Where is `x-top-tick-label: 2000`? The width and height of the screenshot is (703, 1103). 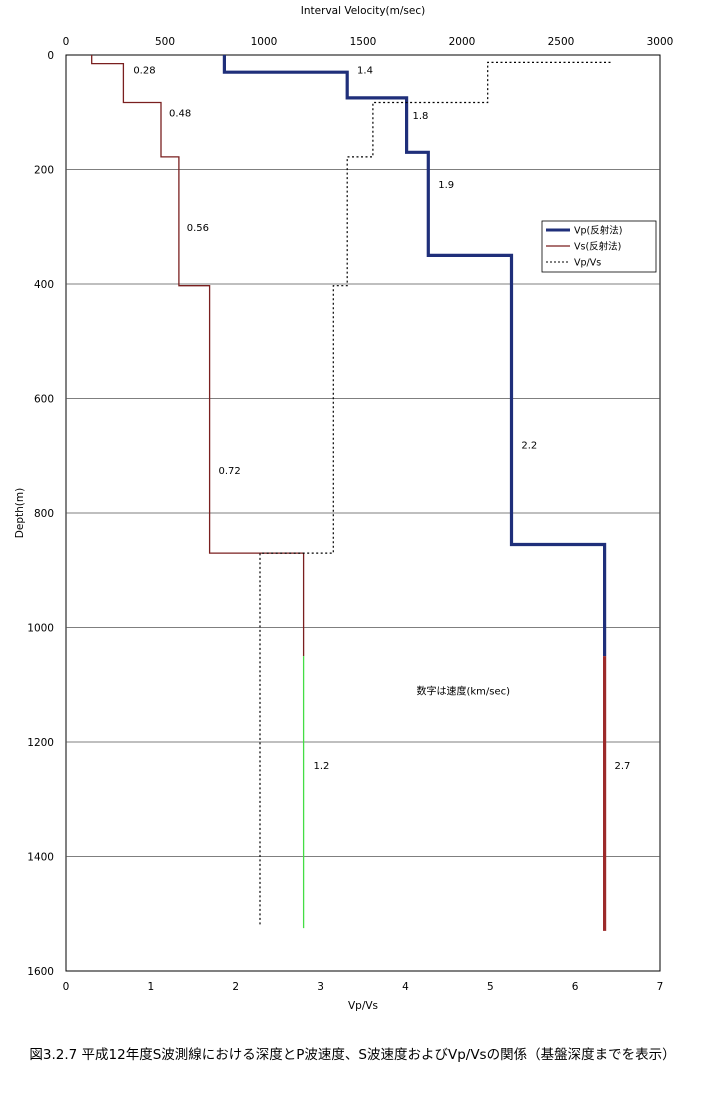
x-top-tick-label: 2000 is located at coordinates (462, 42).